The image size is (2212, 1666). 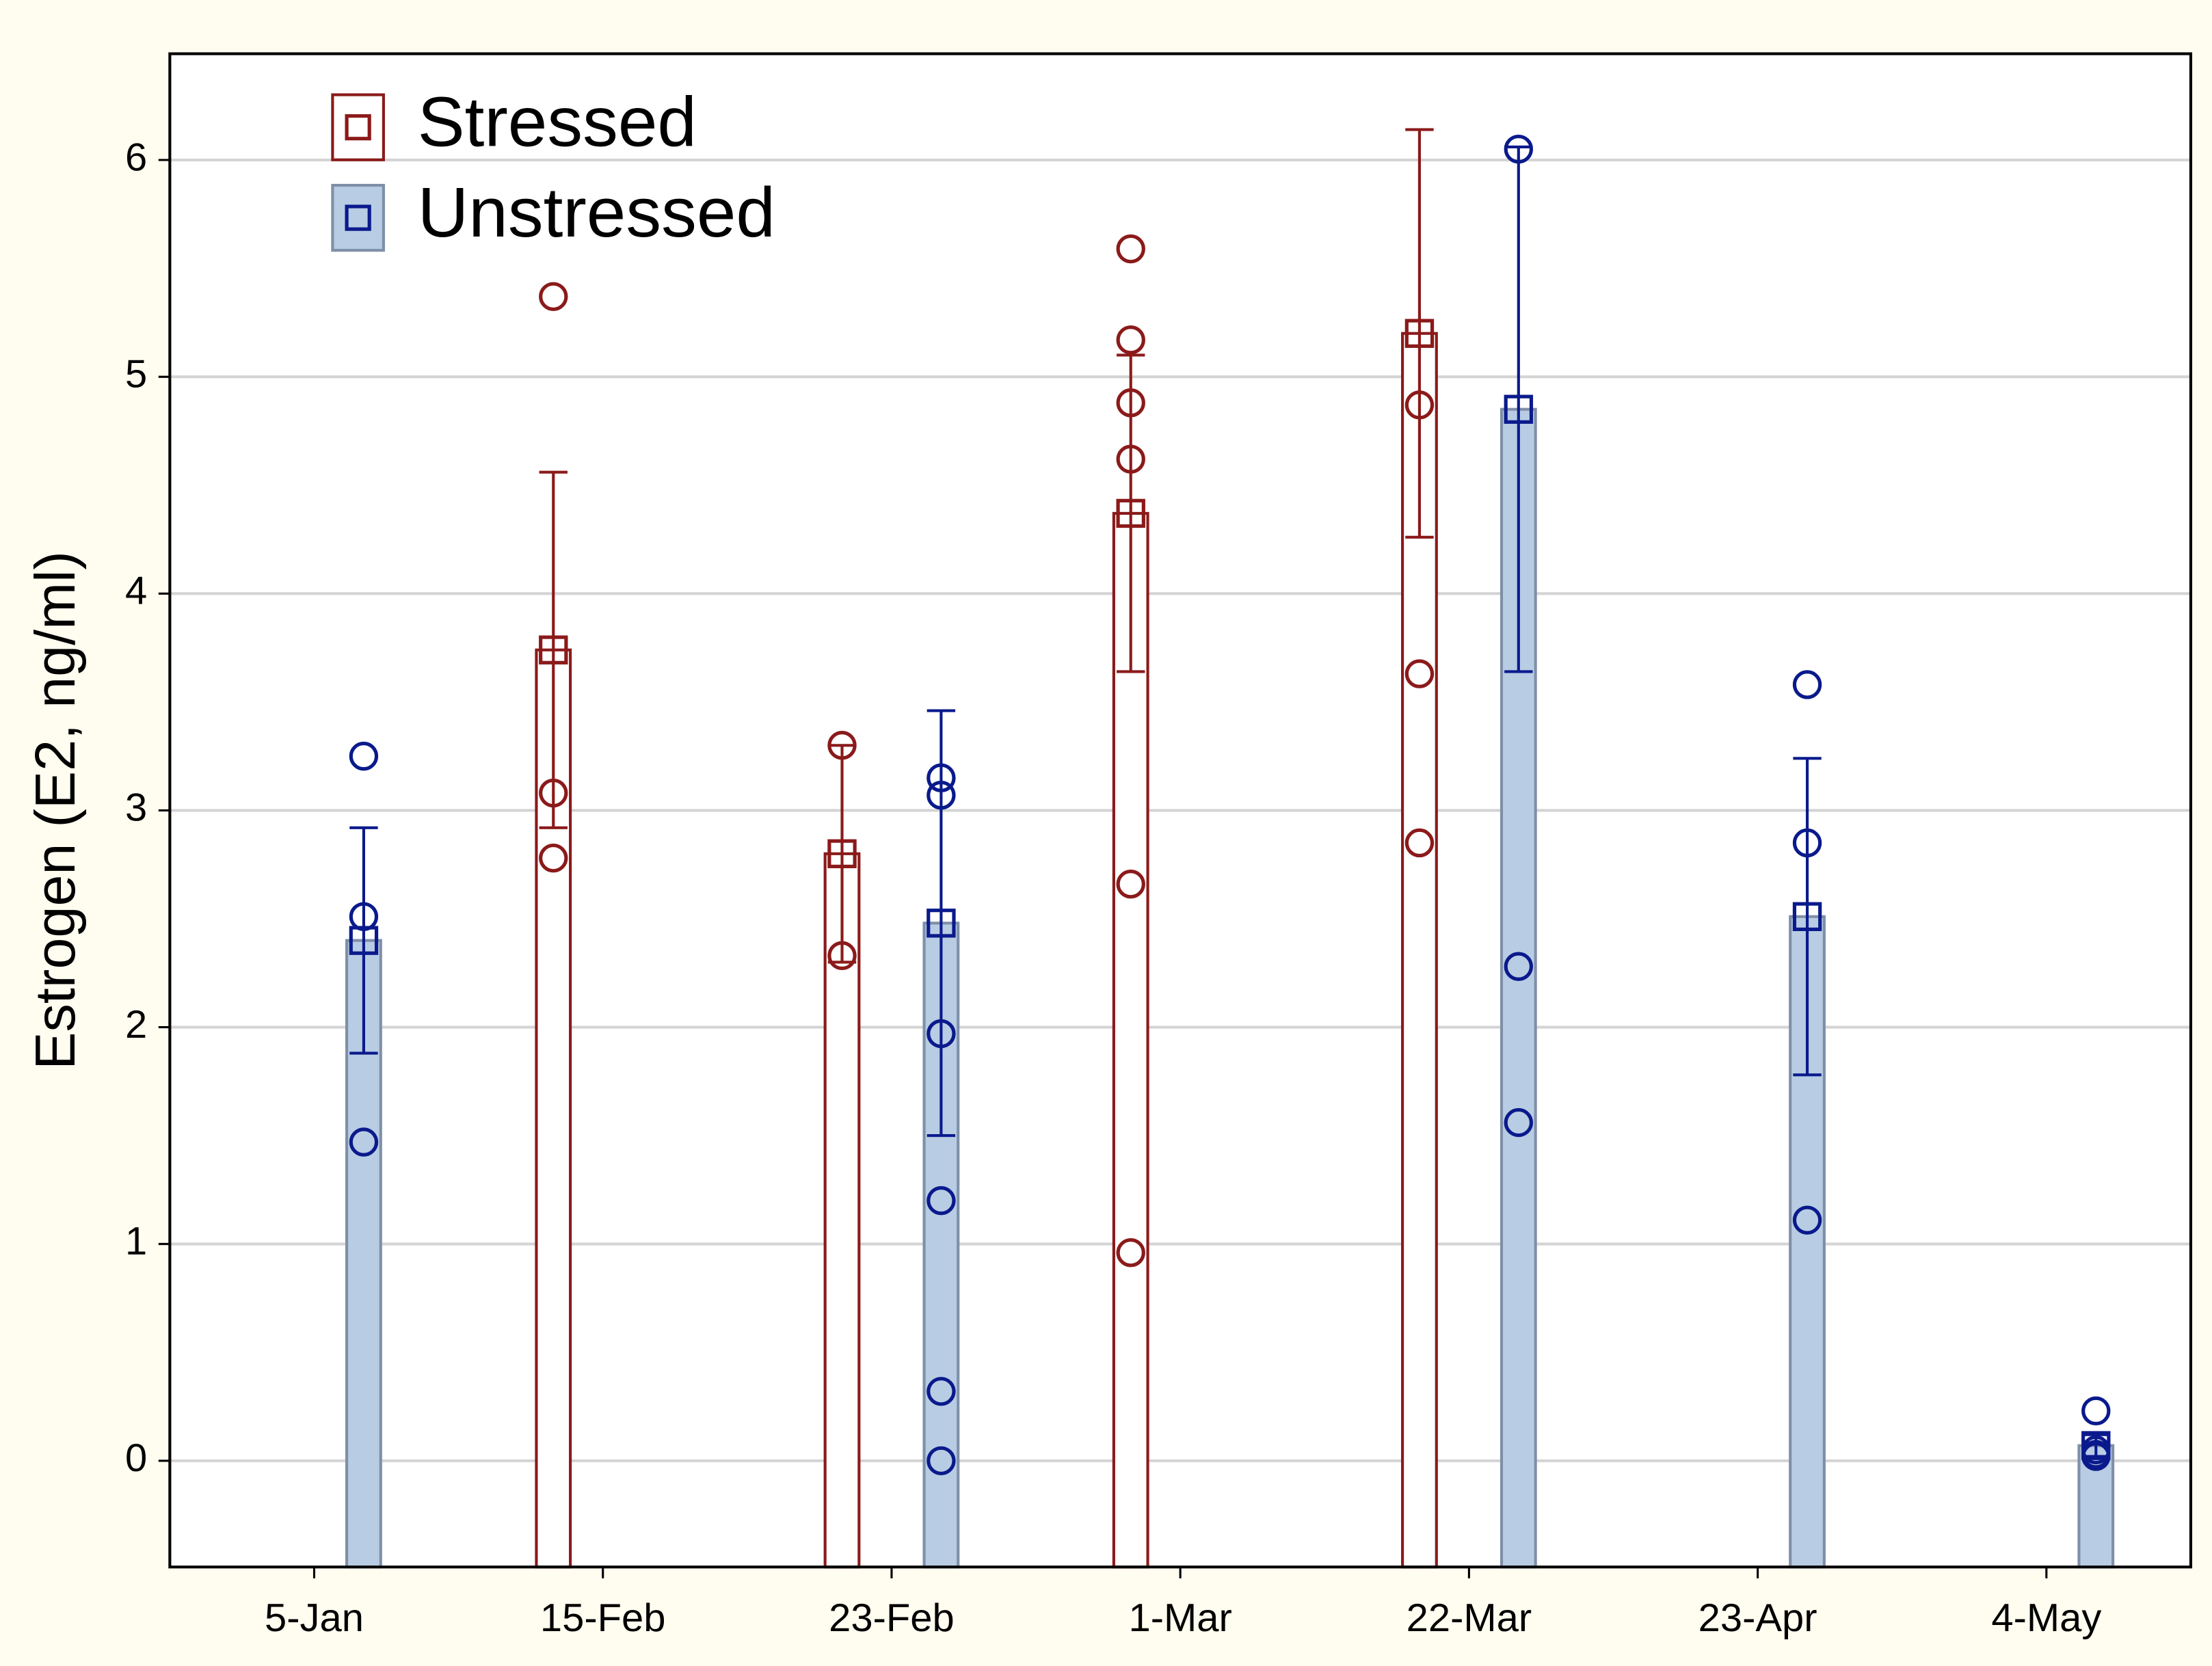 I want to click on y-tick-label: 4, so click(x=136, y=591).